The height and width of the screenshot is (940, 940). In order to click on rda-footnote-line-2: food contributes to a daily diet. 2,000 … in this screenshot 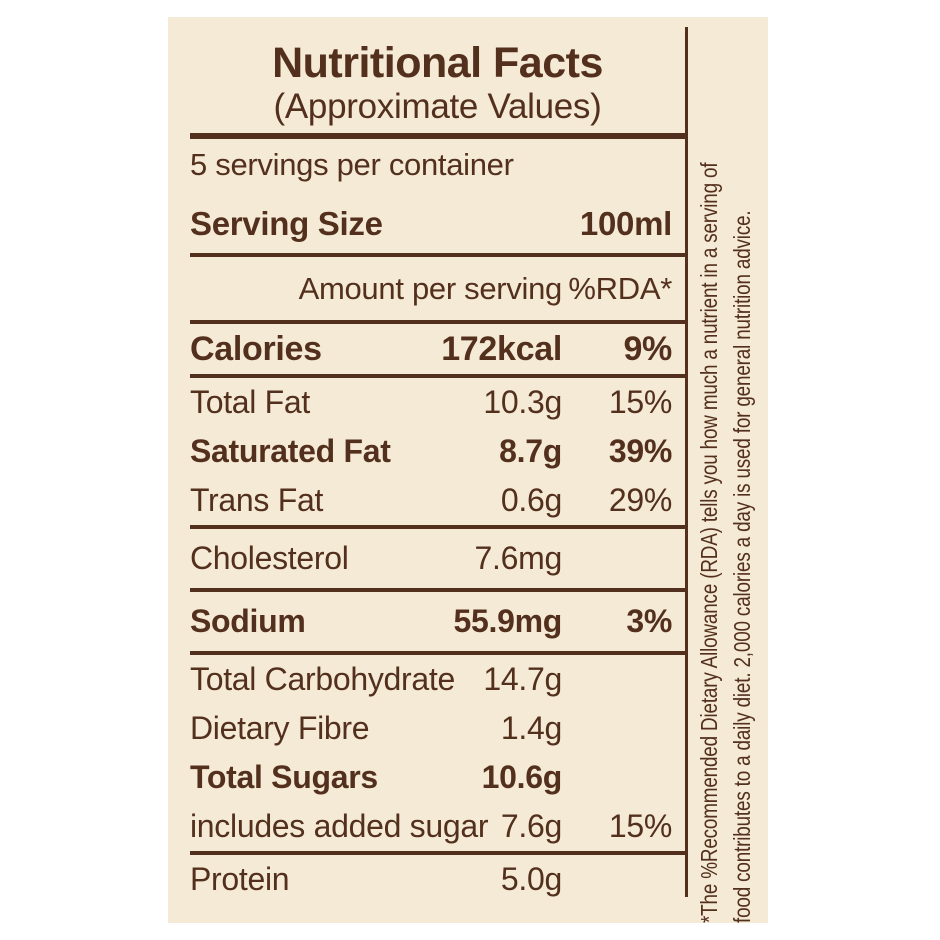, I will do `click(742, 566)`.